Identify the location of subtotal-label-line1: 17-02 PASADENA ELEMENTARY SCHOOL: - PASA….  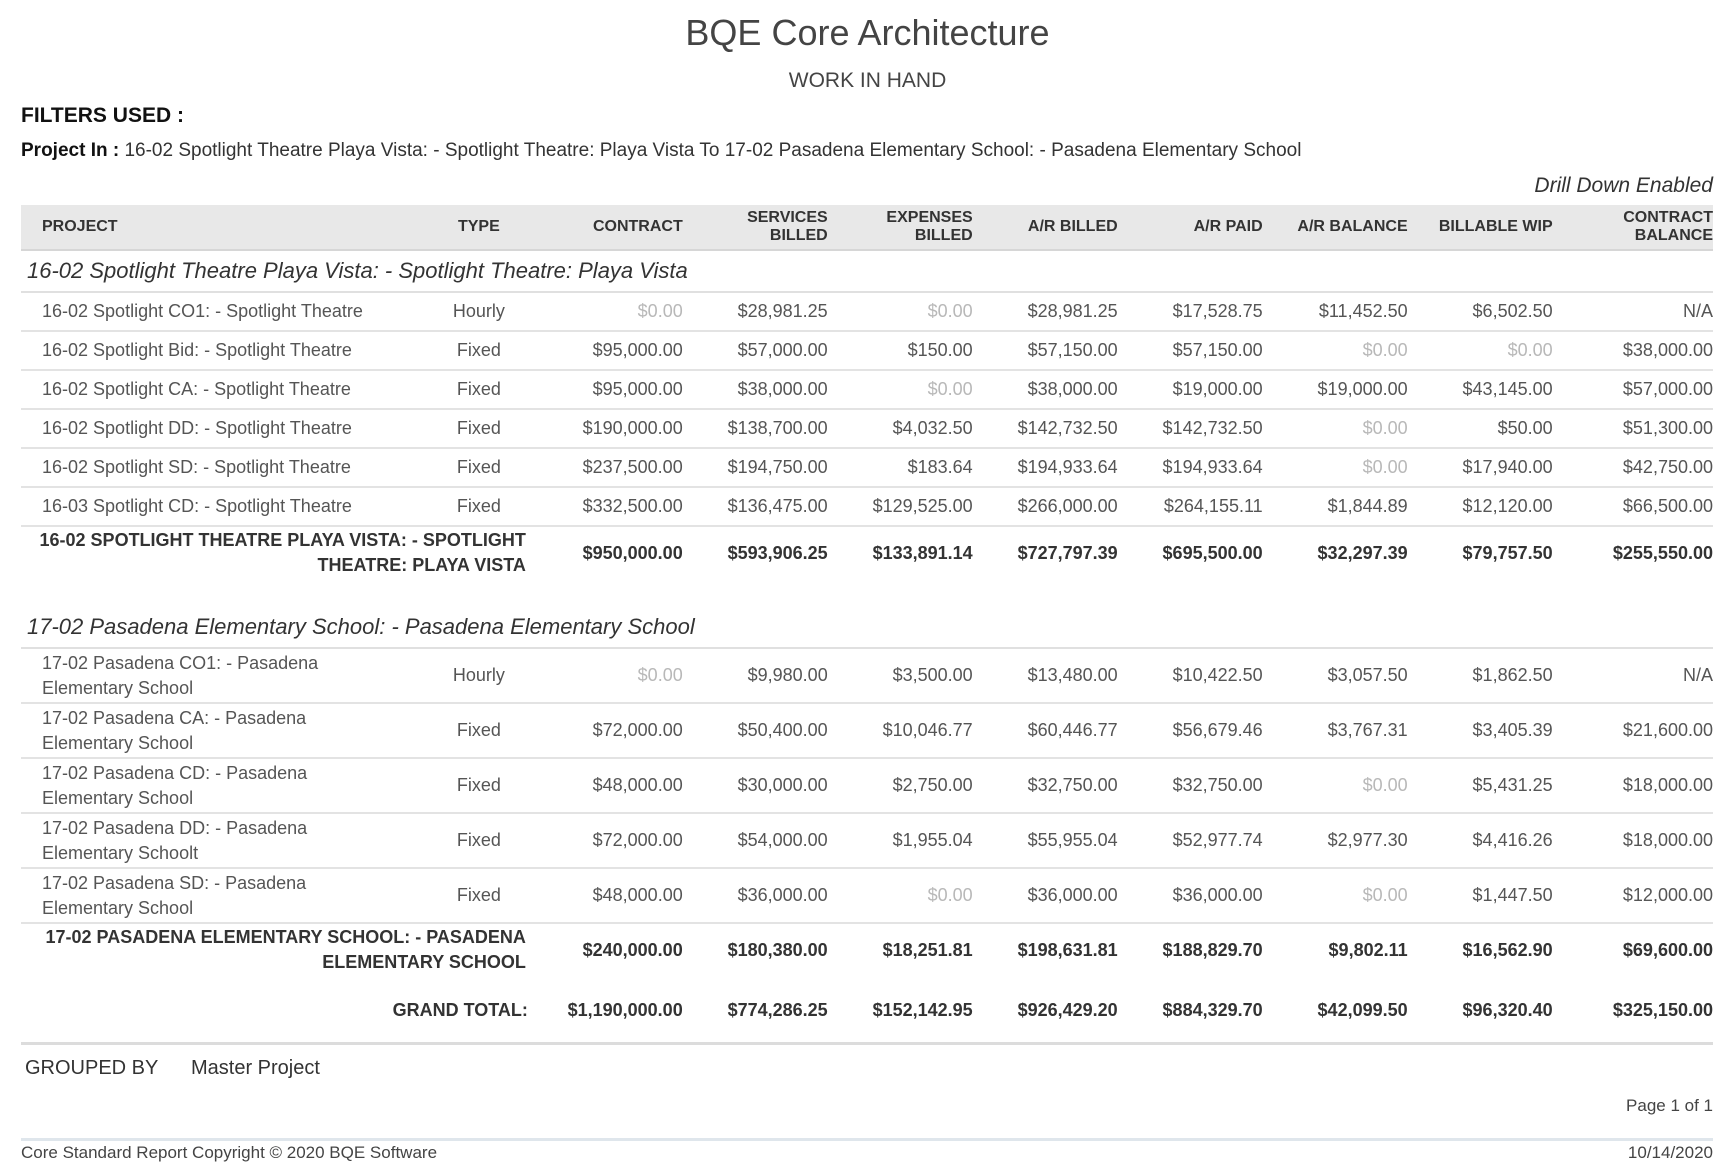
(285, 937).